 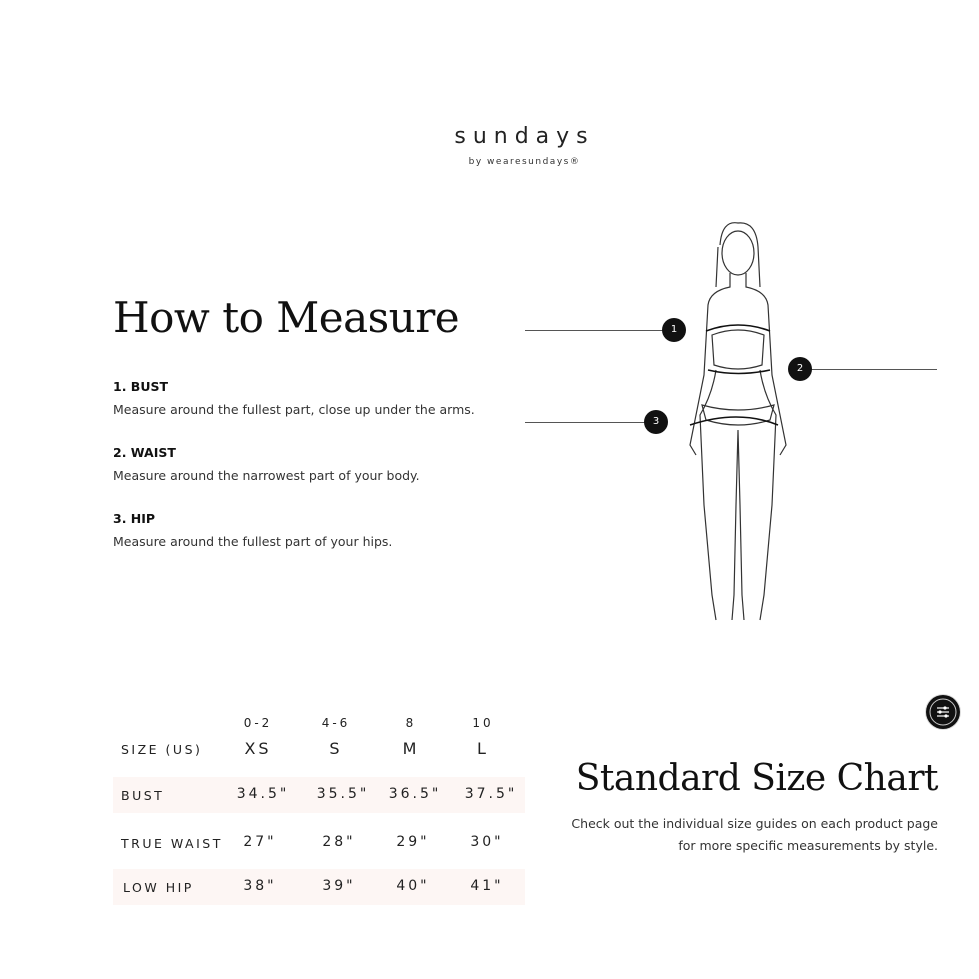 What do you see at coordinates (757, 778) in the screenshot?
I see `standard-size-chart-title: Standard Size Chart` at bounding box center [757, 778].